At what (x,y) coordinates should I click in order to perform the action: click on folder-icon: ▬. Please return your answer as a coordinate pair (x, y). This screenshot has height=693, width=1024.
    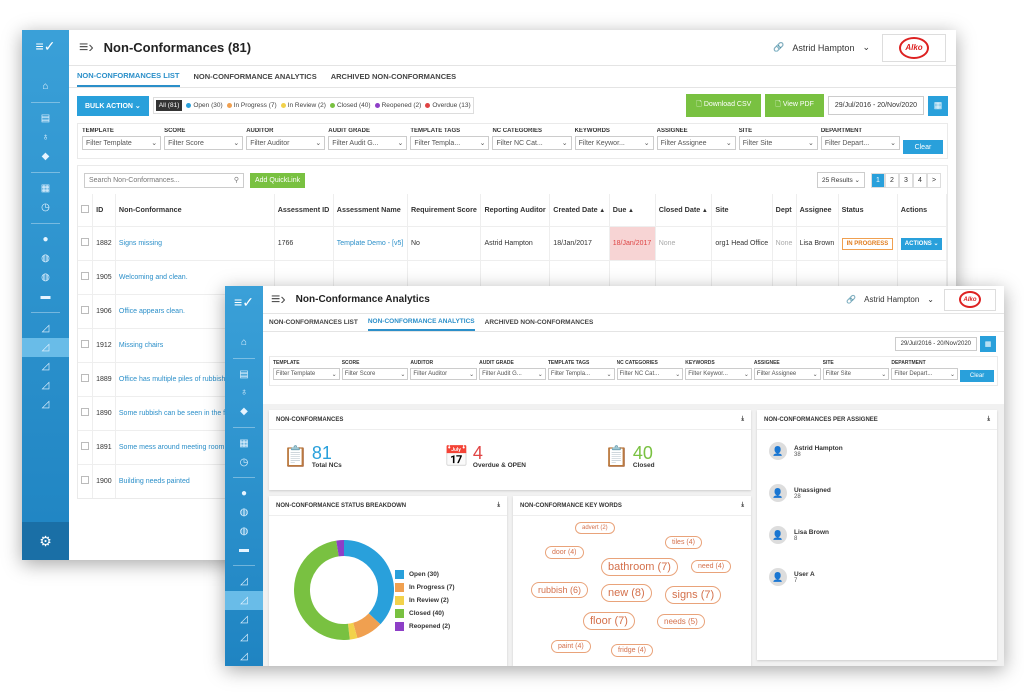
    Looking at the image, I should click on (45, 296).